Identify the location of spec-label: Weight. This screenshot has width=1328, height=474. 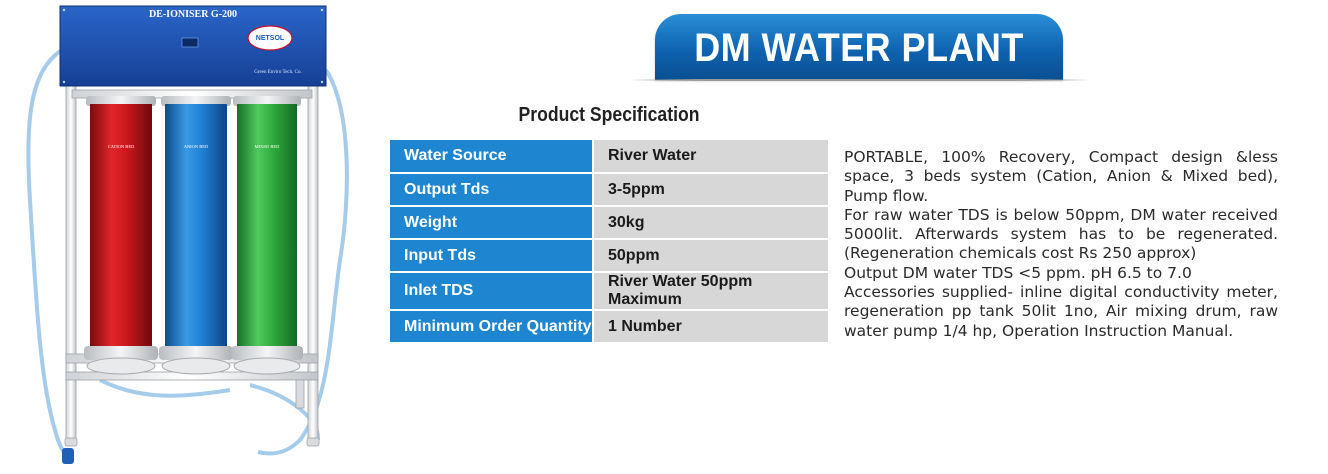
(492, 223).